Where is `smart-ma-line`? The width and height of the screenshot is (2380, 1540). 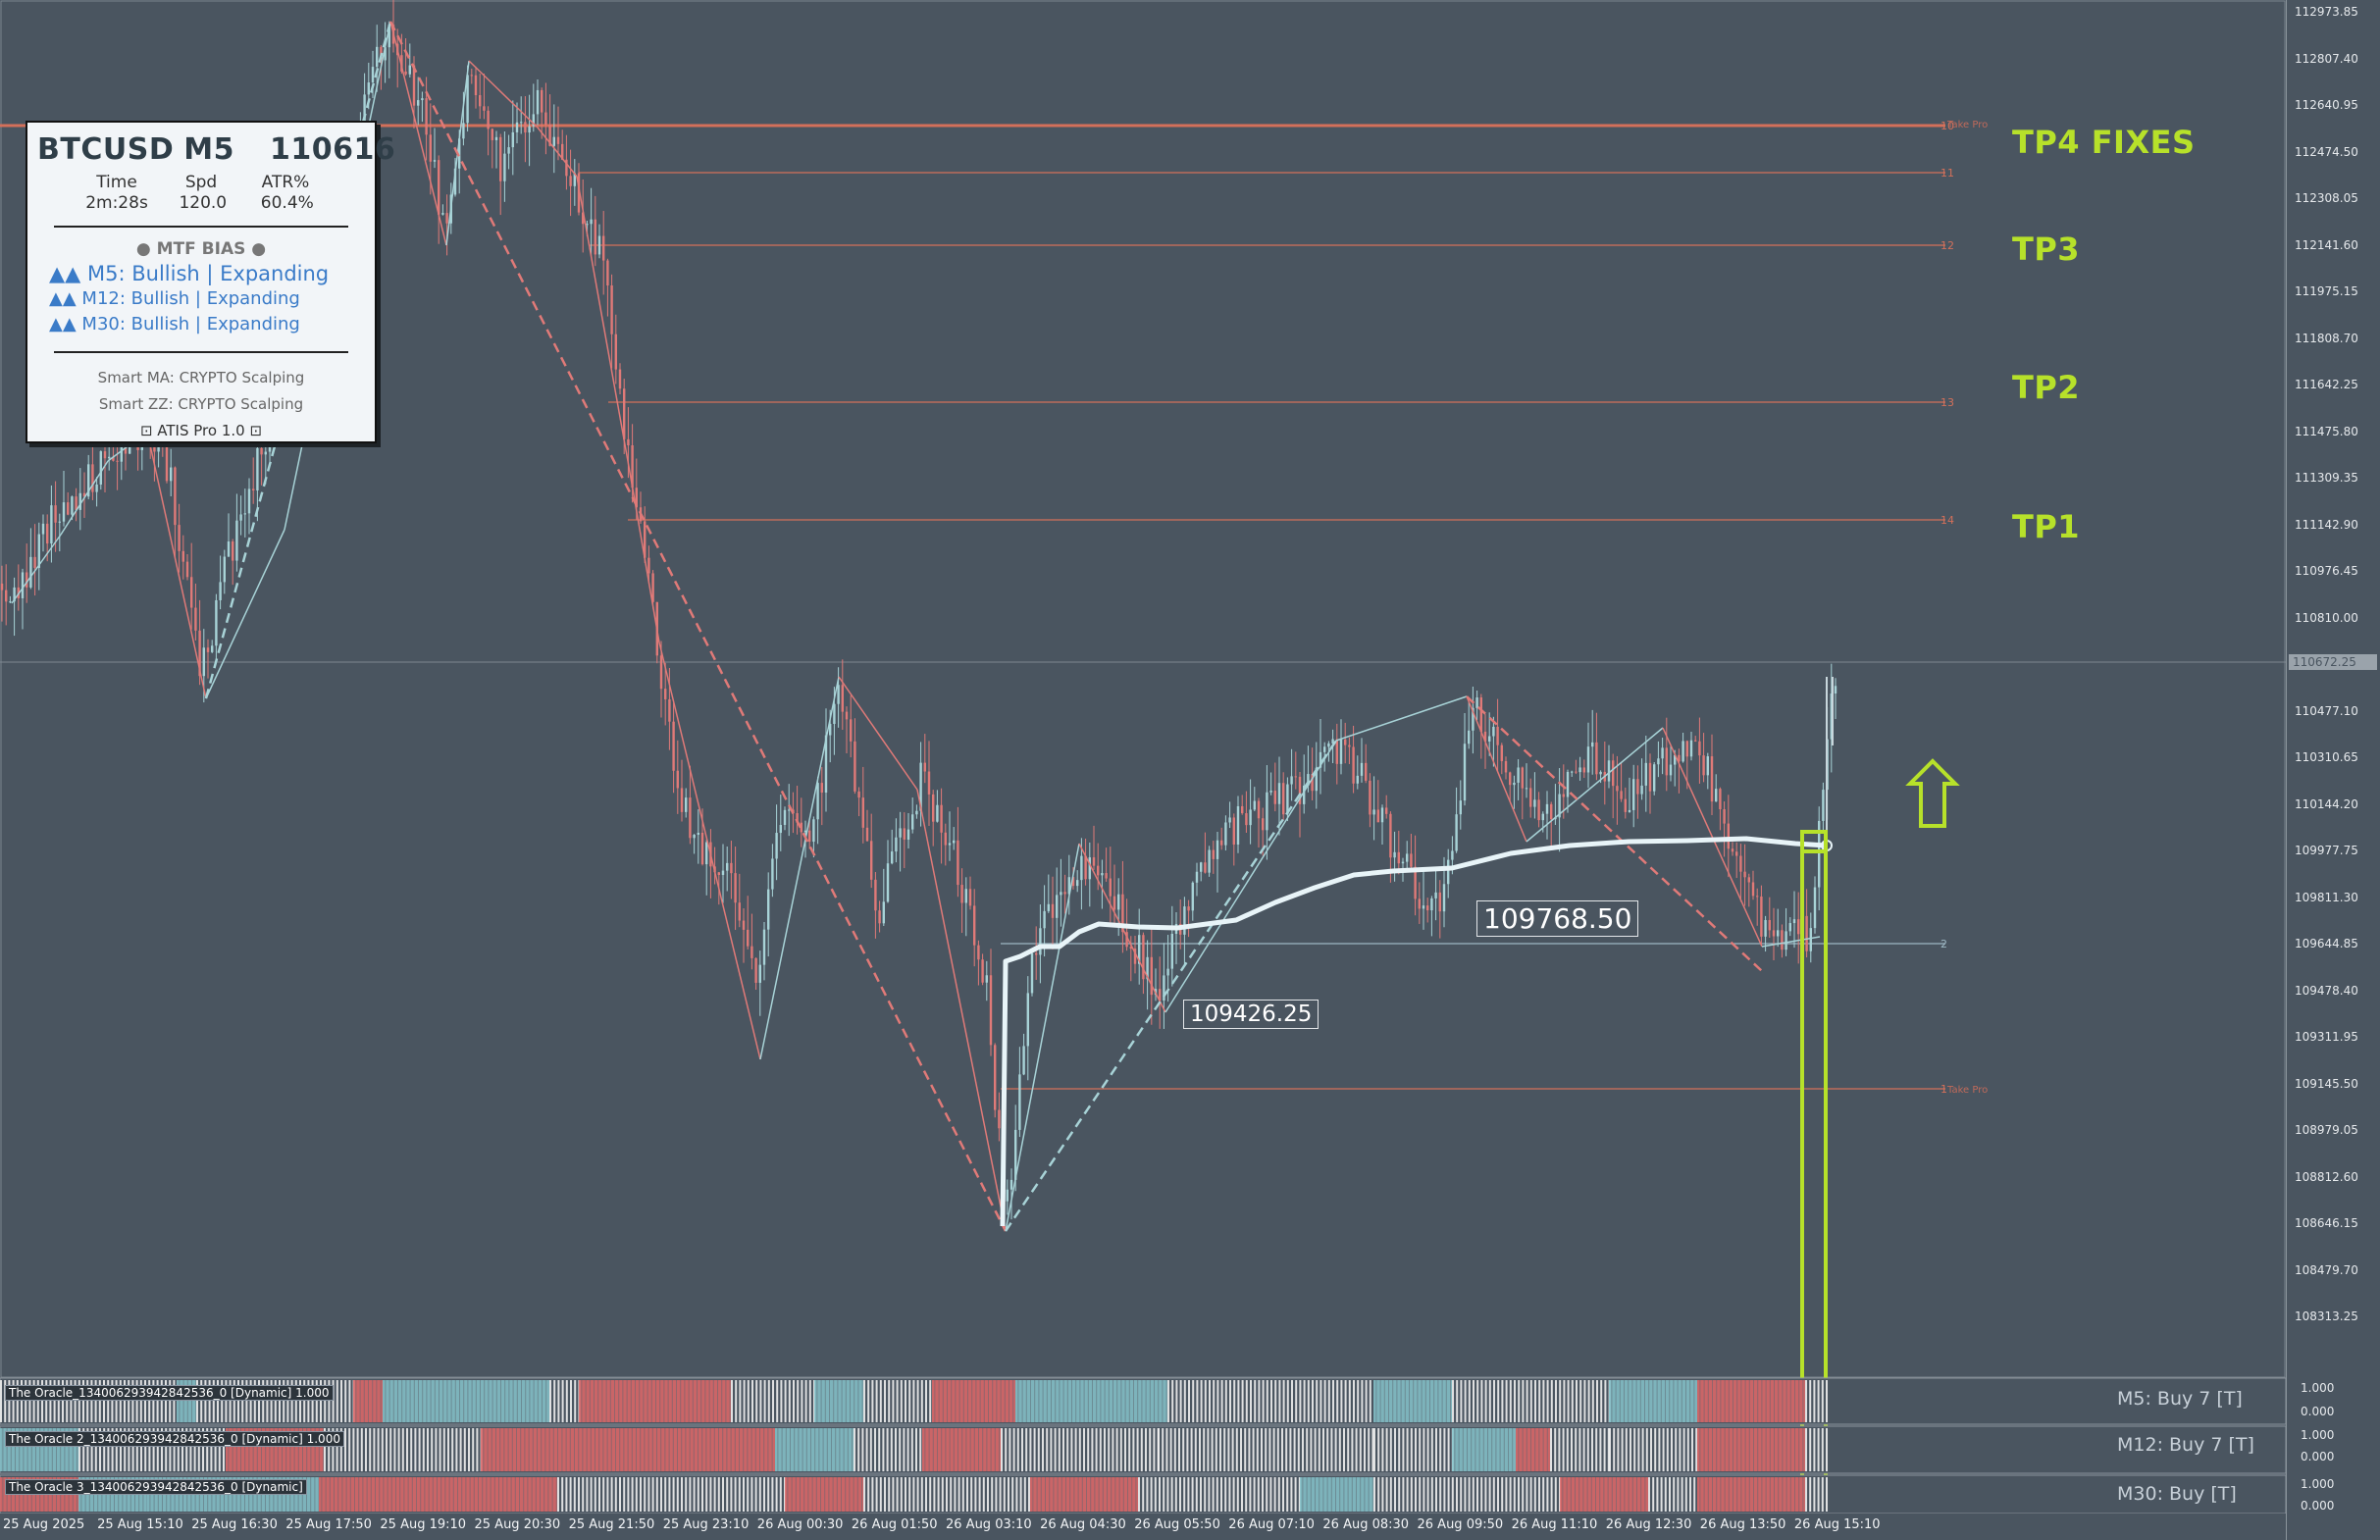
smart-ma-line is located at coordinates (1414, 1031).